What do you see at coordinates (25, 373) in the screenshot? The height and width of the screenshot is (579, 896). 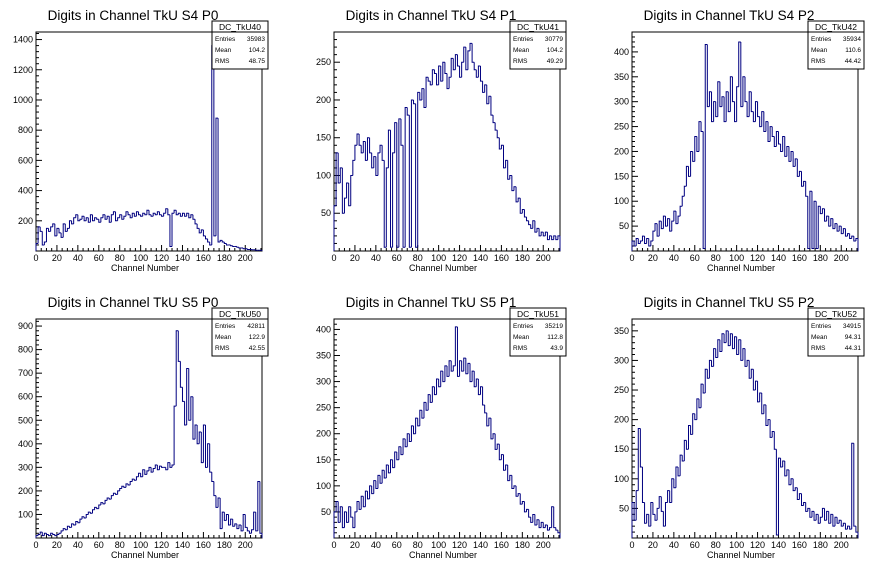 I see `y-tick-label: 700` at bounding box center [25, 373].